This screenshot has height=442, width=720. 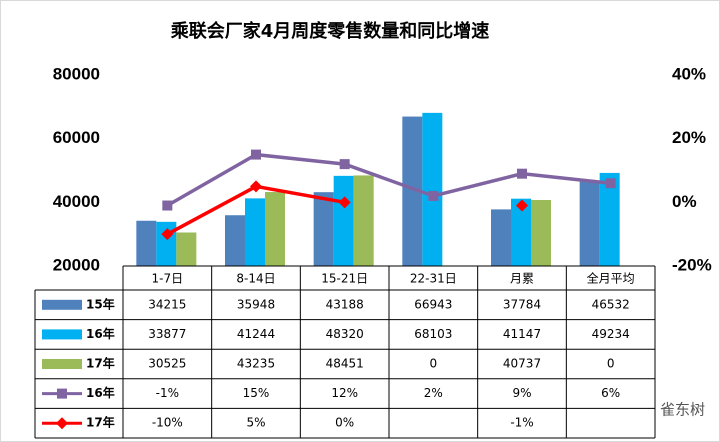 What do you see at coordinates (76, 73) in the screenshot?
I see `y-tick-label: 80000` at bounding box center [76, 73].